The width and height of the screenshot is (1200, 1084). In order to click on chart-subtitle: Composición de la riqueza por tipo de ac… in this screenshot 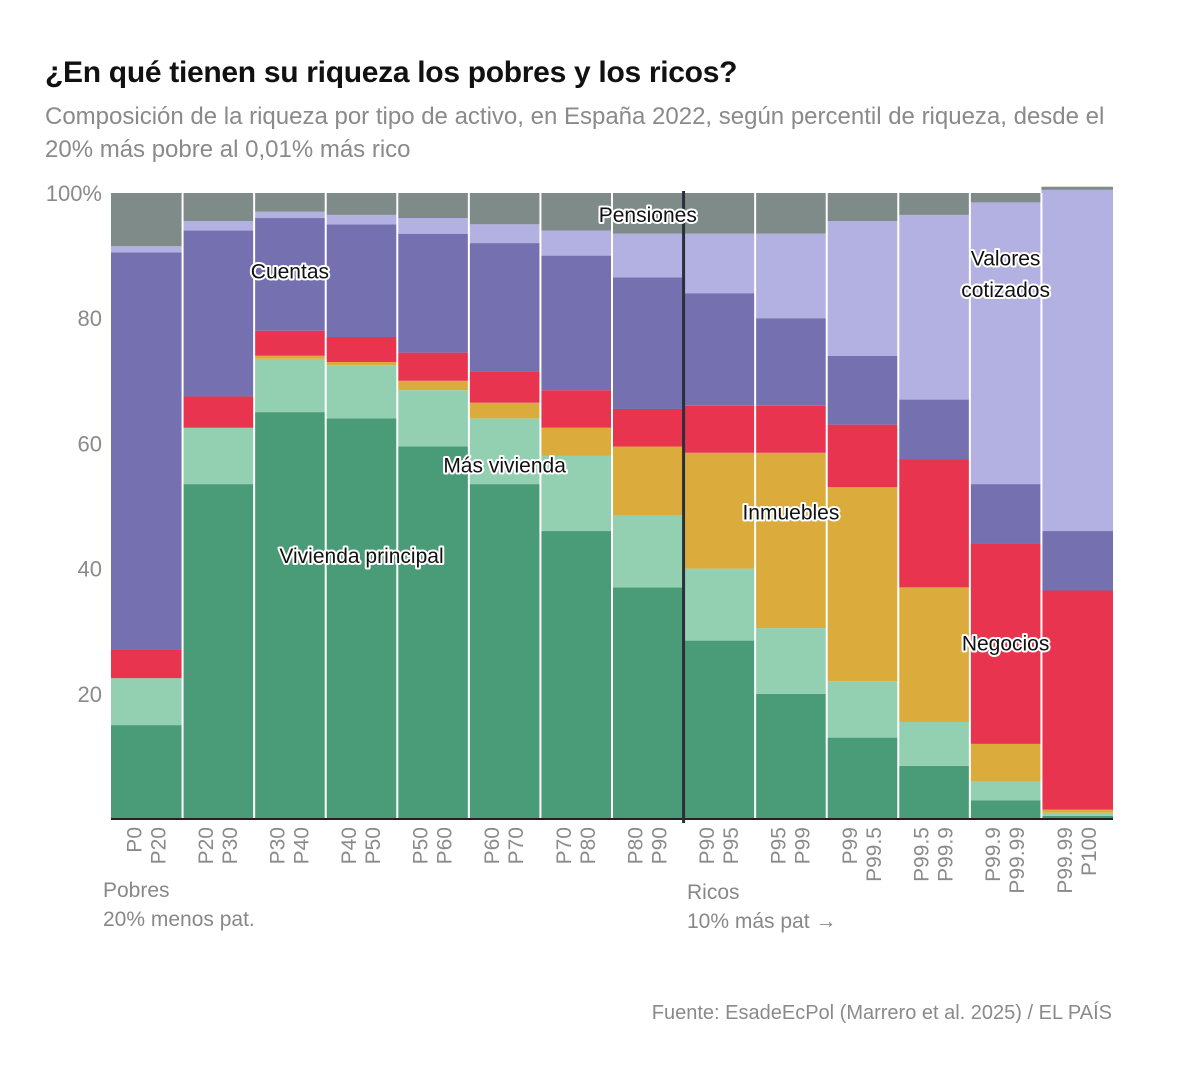, I will do `click(575, 133)`.